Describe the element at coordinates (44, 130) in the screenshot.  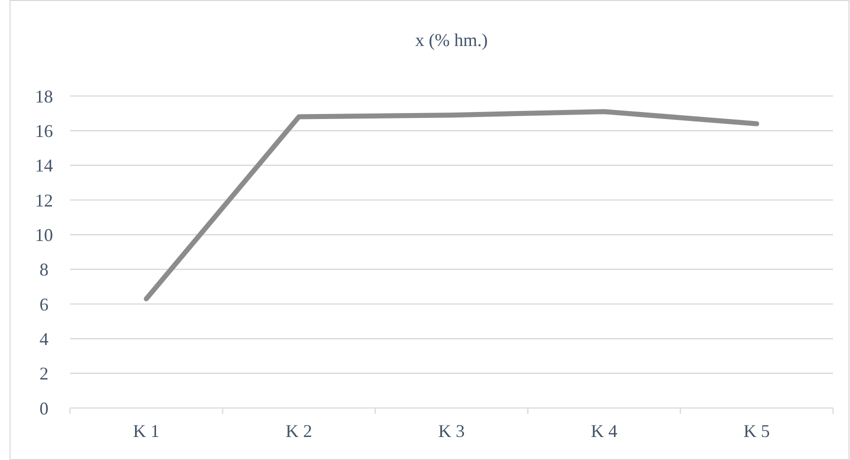
I see `y-tick-label: 16` at that location.